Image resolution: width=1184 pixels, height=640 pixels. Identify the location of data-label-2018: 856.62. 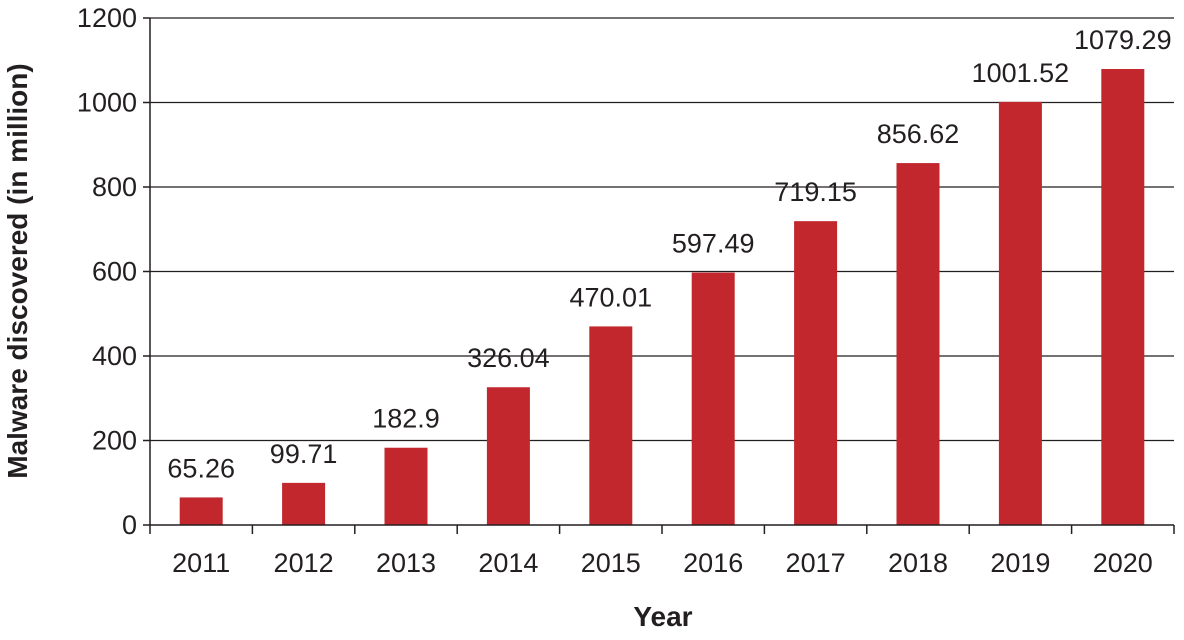
(918, 134).